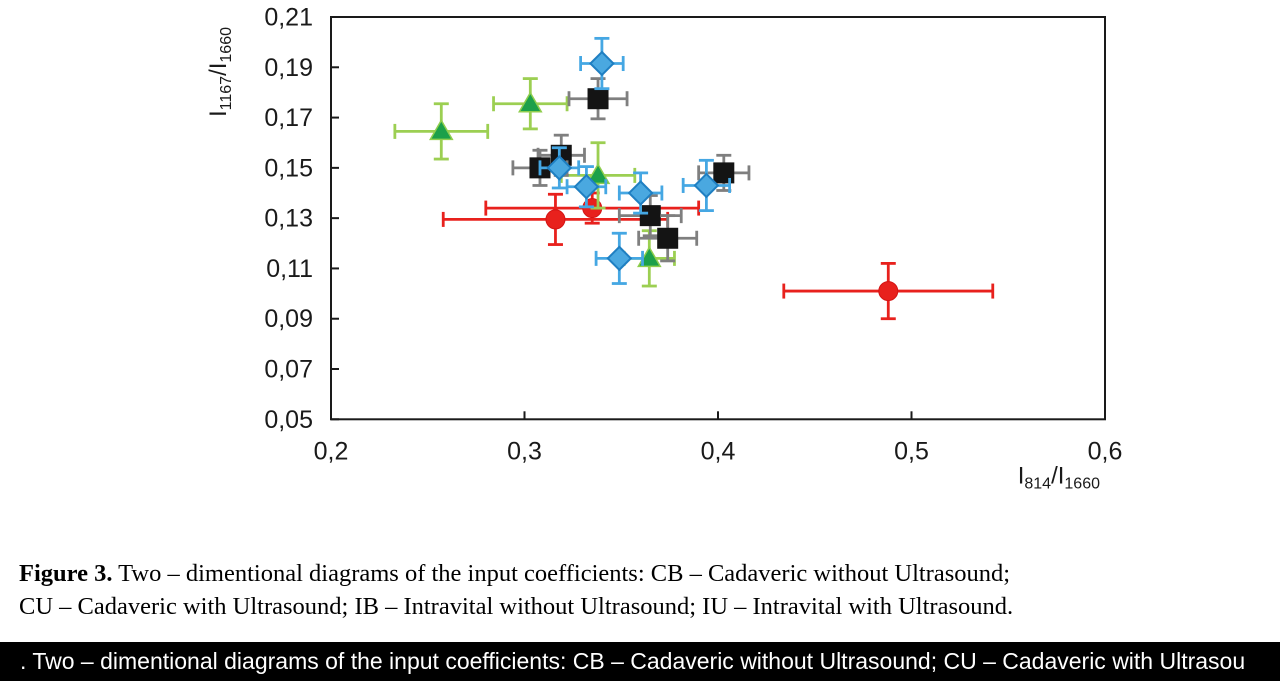 This screenshot has height=681, width=1280. What do you see at coordinates (1059, 477) in the screenshot?
I see `x-axis-label: I814/I1660` at bounding box center [1059, 477].